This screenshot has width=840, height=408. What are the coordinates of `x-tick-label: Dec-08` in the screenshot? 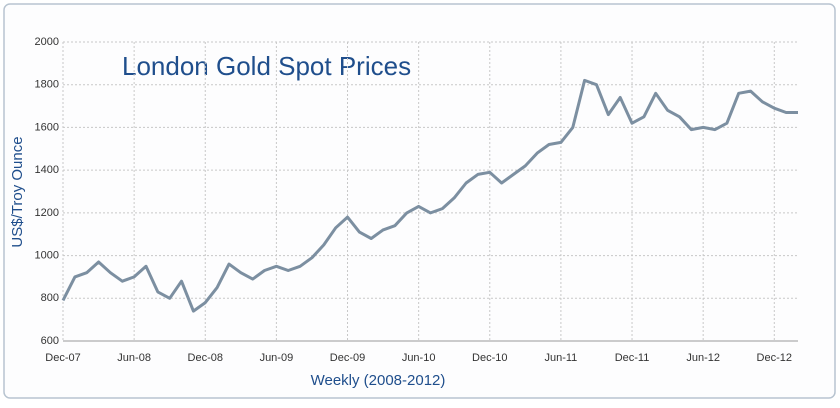 It's located at (205, 358).